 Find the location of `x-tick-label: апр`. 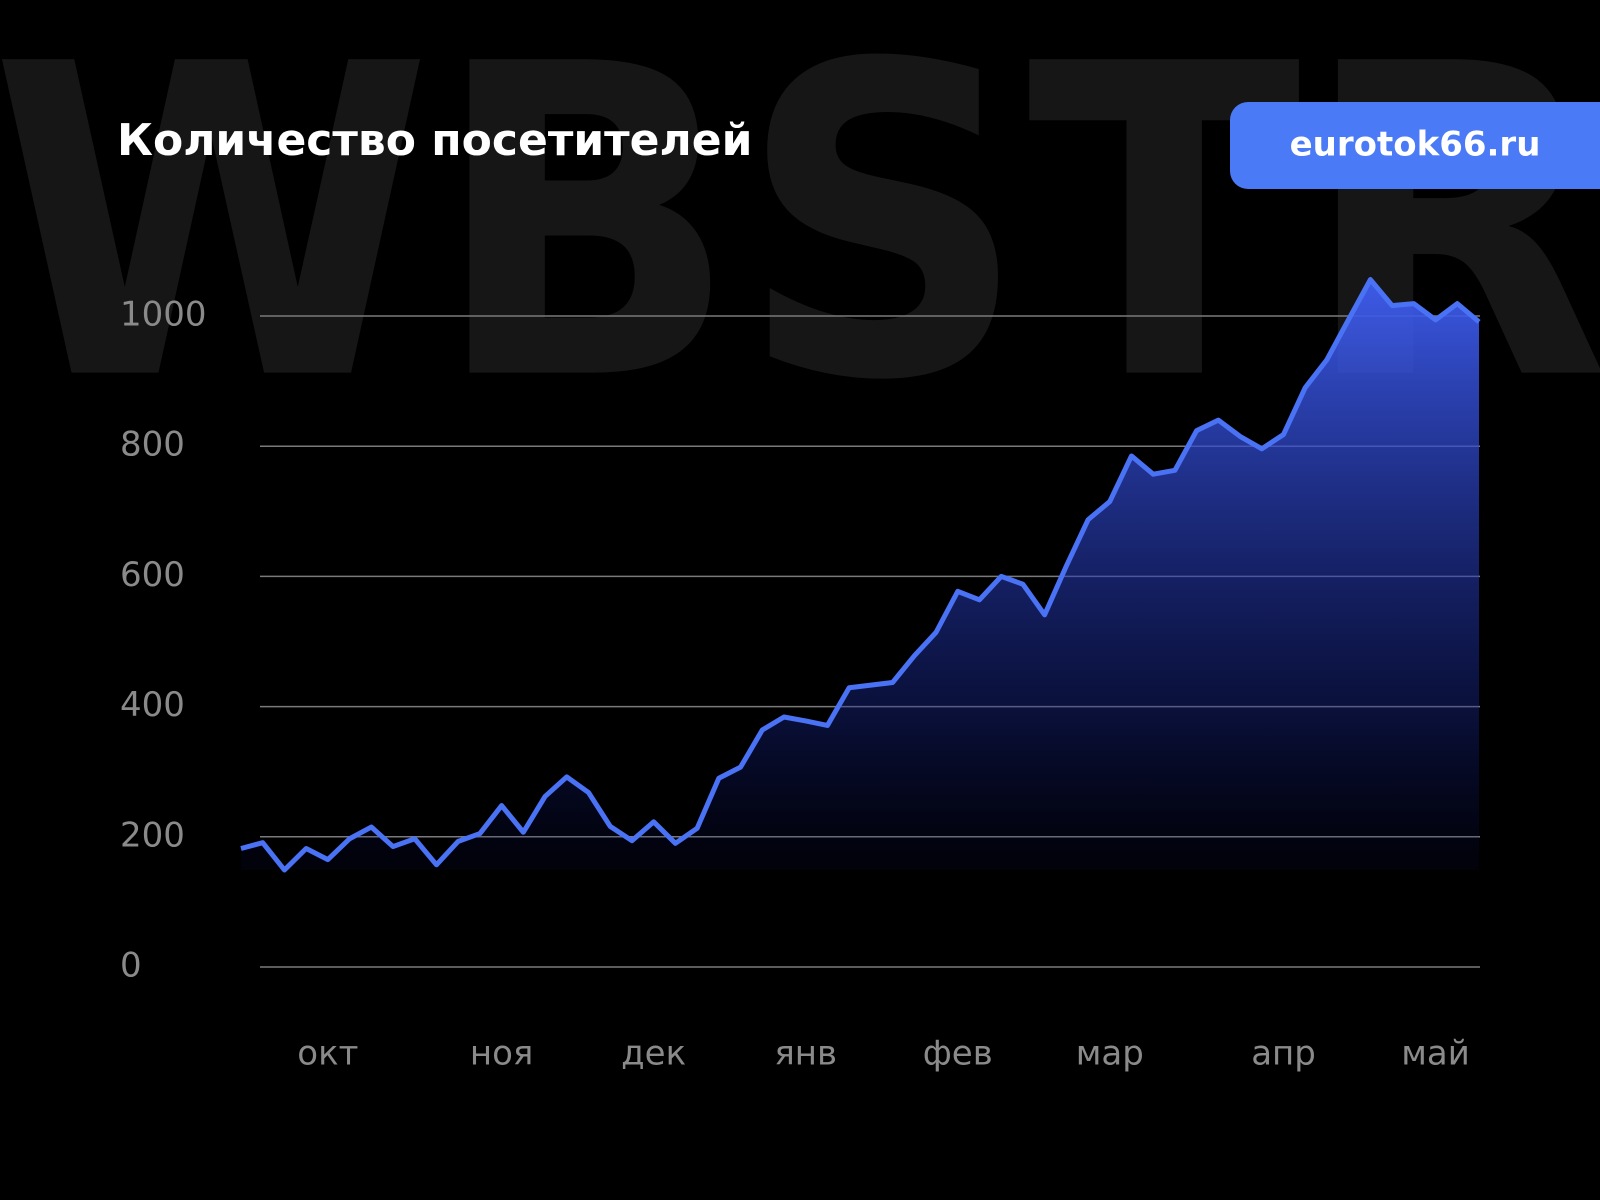

x-tick-label: апр is located at coordinates (1283, 1054).